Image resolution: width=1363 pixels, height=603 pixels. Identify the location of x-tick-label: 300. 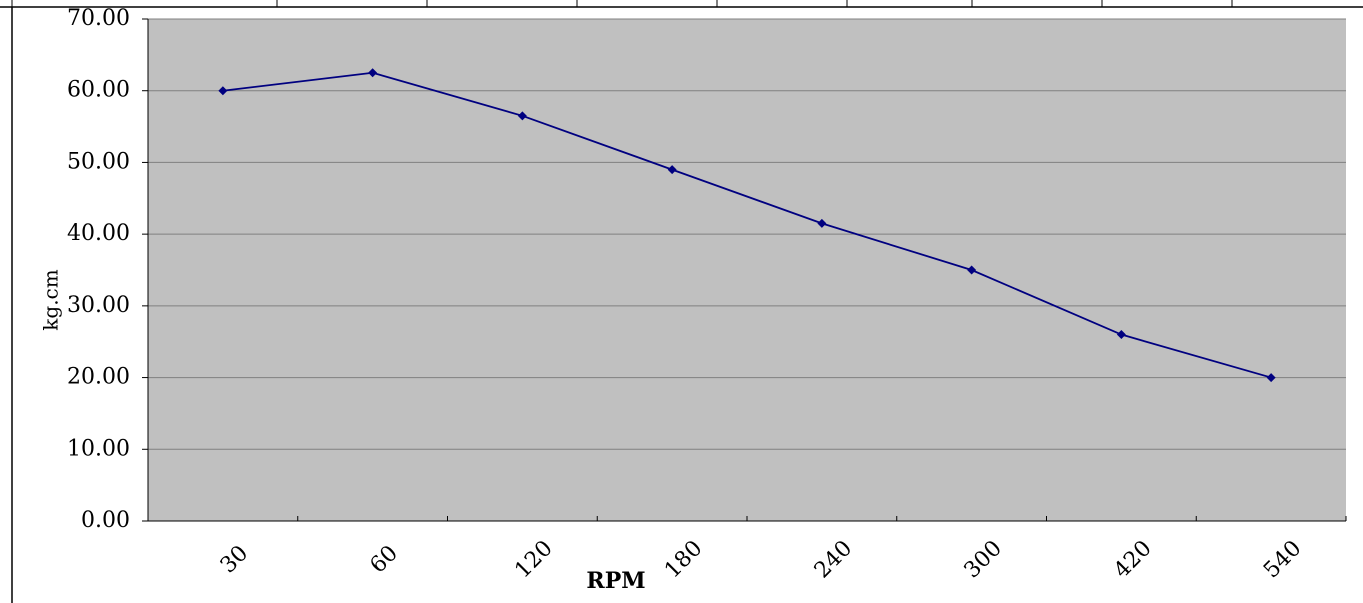
(983, 559).